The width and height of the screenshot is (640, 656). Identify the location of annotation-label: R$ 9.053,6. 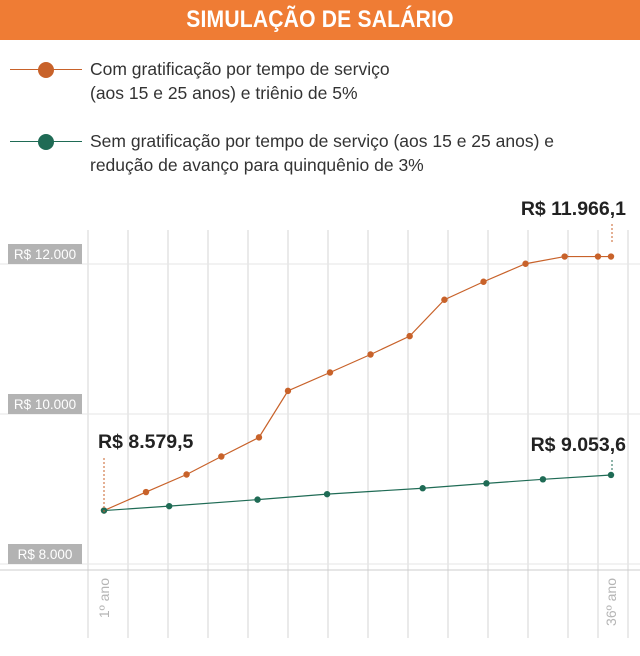
(579, 445).